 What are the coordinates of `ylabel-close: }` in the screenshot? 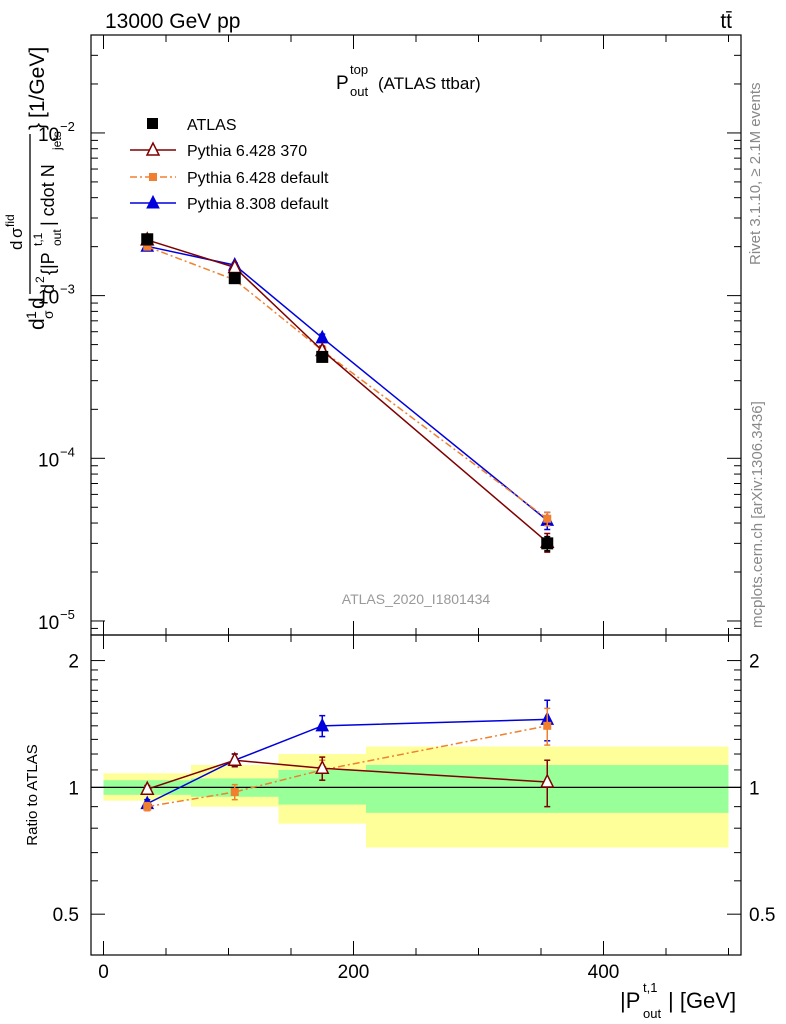 It's located at (37, 126).